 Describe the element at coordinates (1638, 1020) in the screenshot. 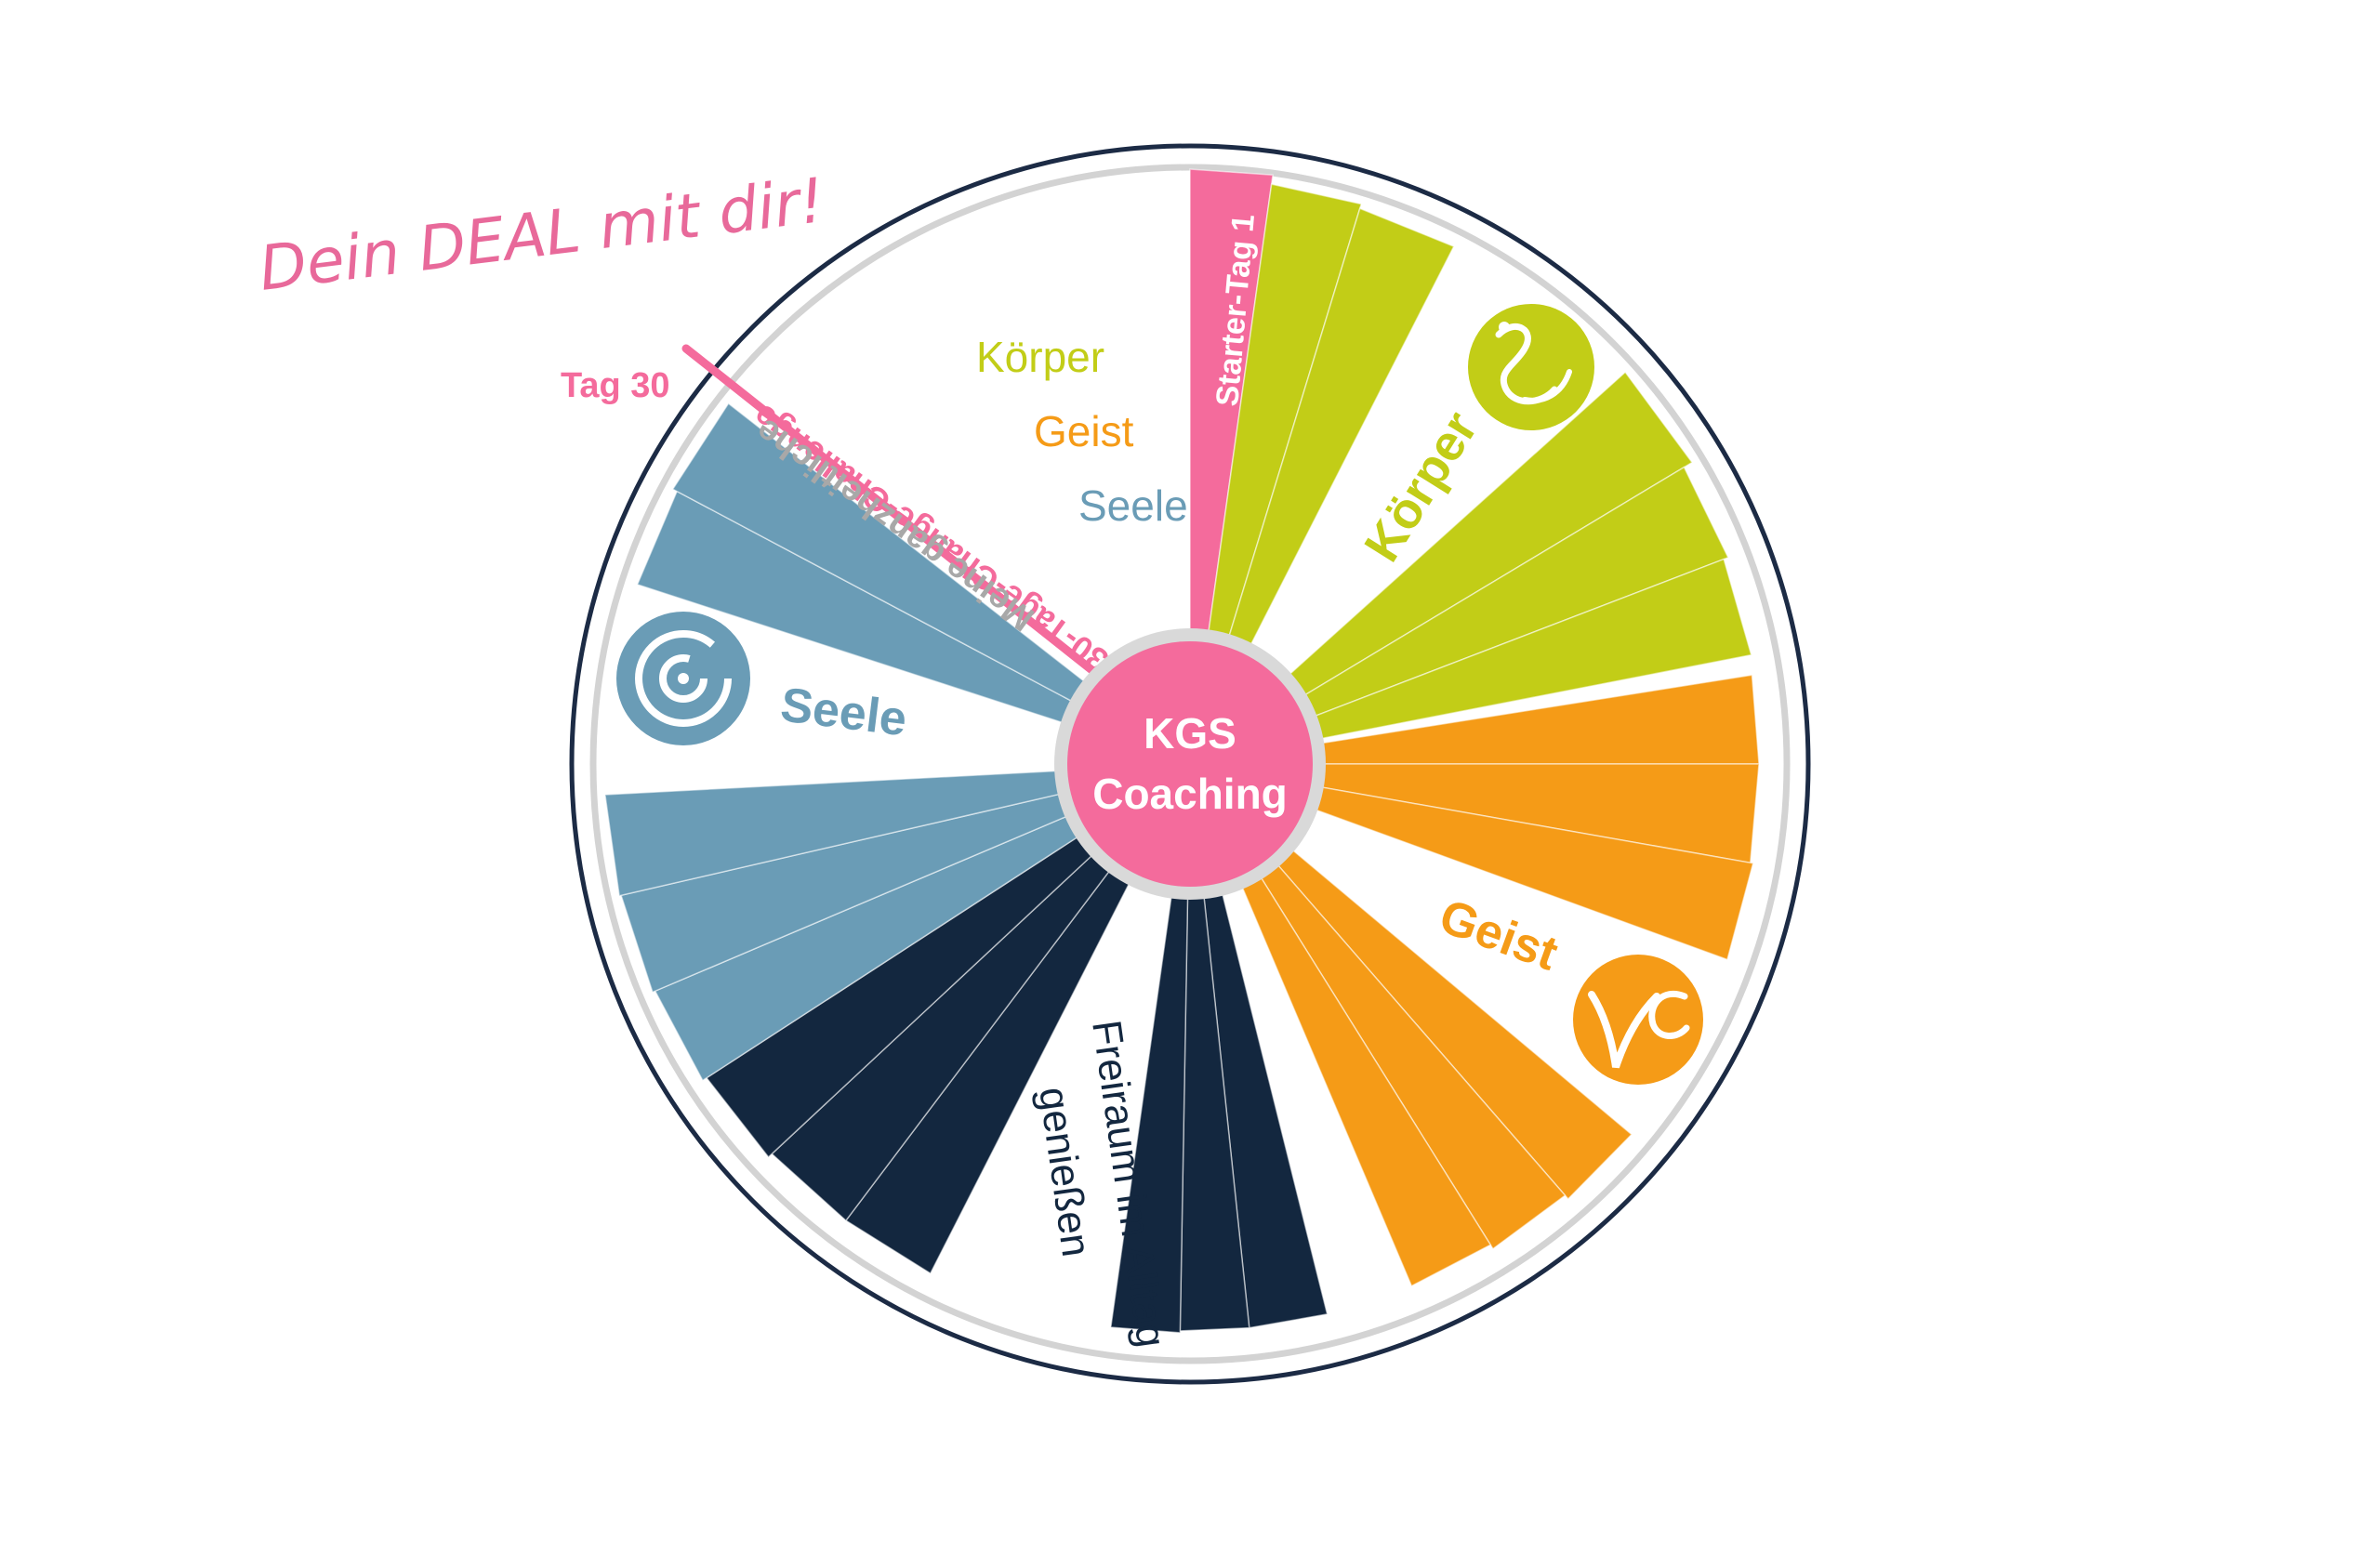

I see `vc-brush-icon` at that location.